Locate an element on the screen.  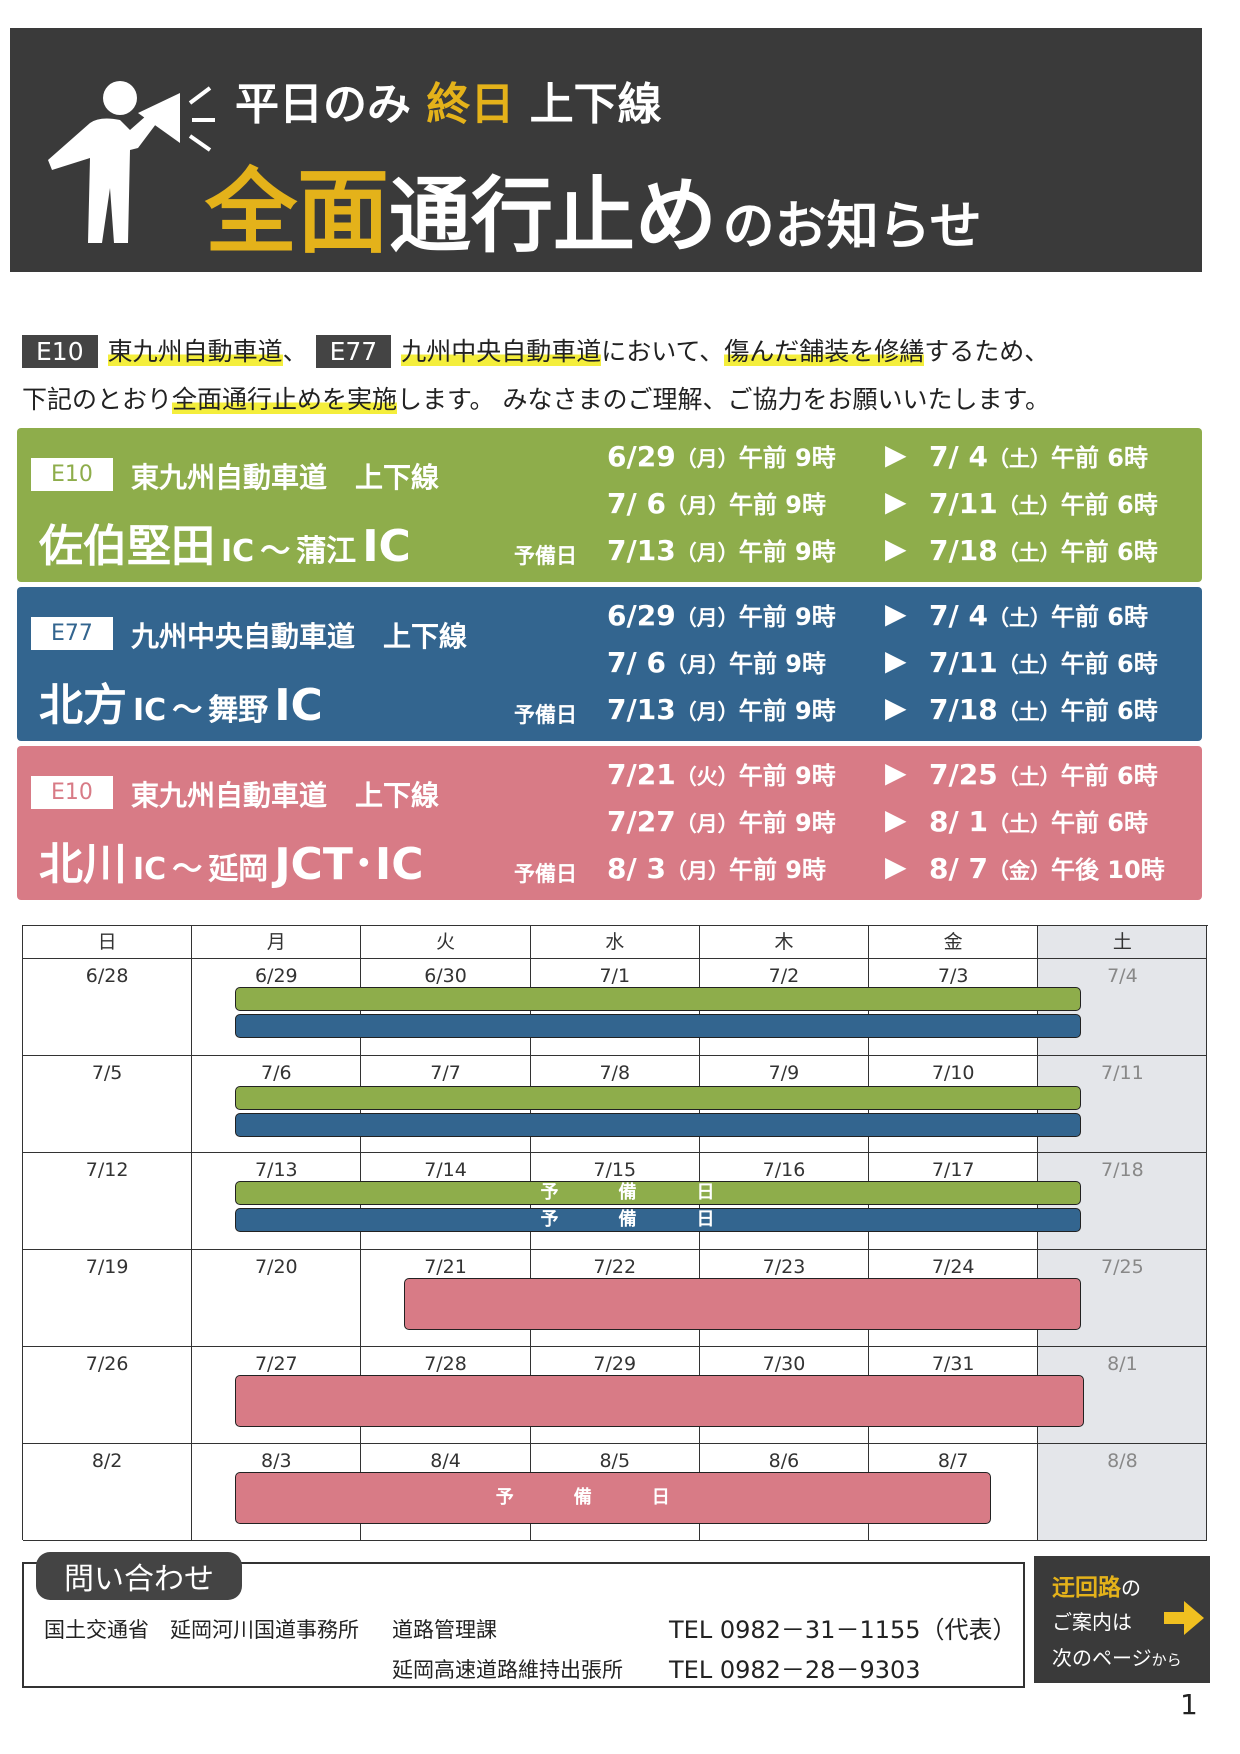
date-end: 7/11（土）午前 6時 is located at coordinates (1043, 502).